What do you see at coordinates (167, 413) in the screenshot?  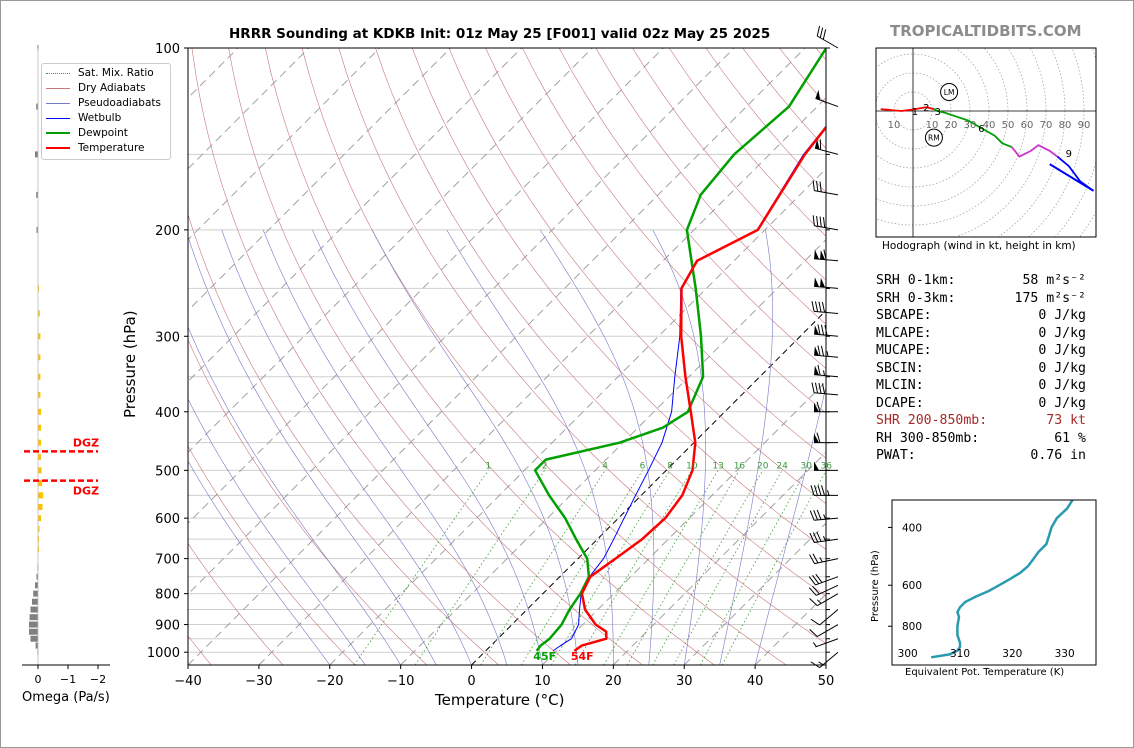 I see `y-tick-label: 400` at bounding box center [167, 413].